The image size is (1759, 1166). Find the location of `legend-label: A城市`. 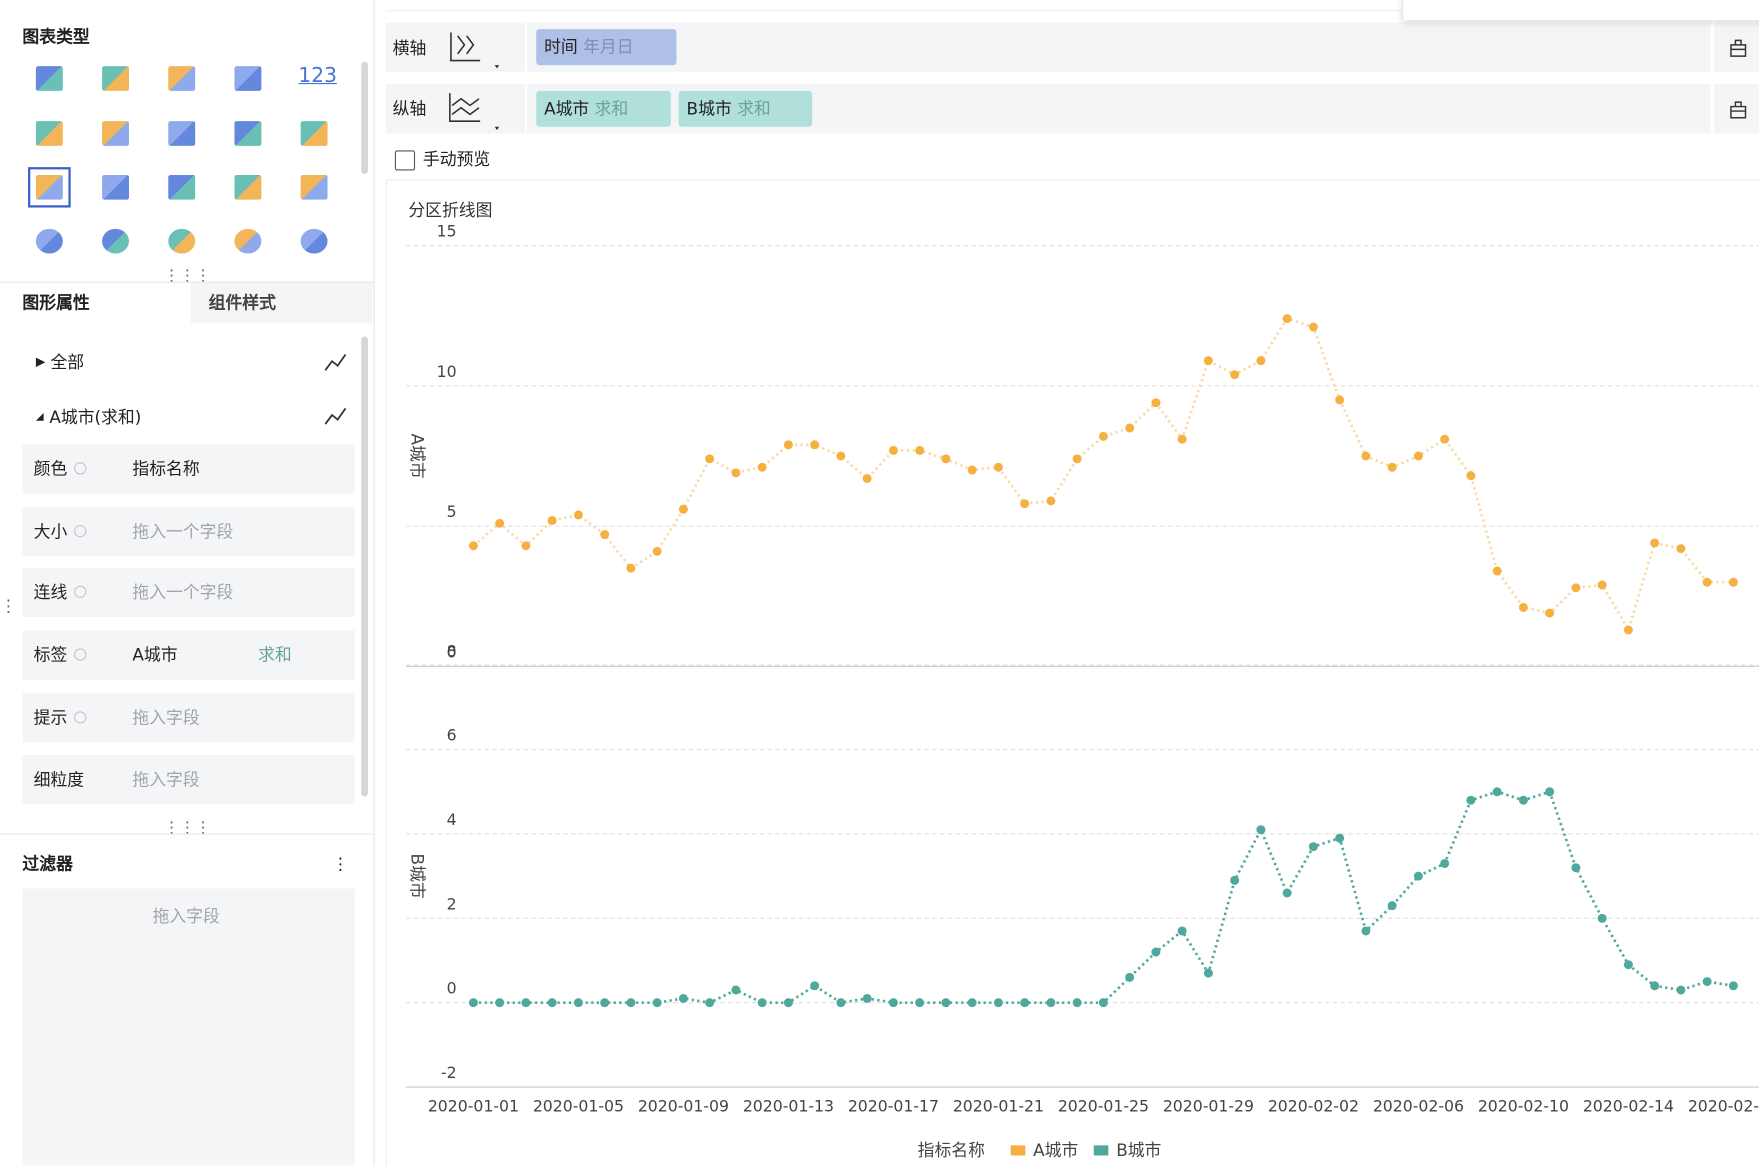

legend-label: A城市 is located at coordinates (1055, 1150).